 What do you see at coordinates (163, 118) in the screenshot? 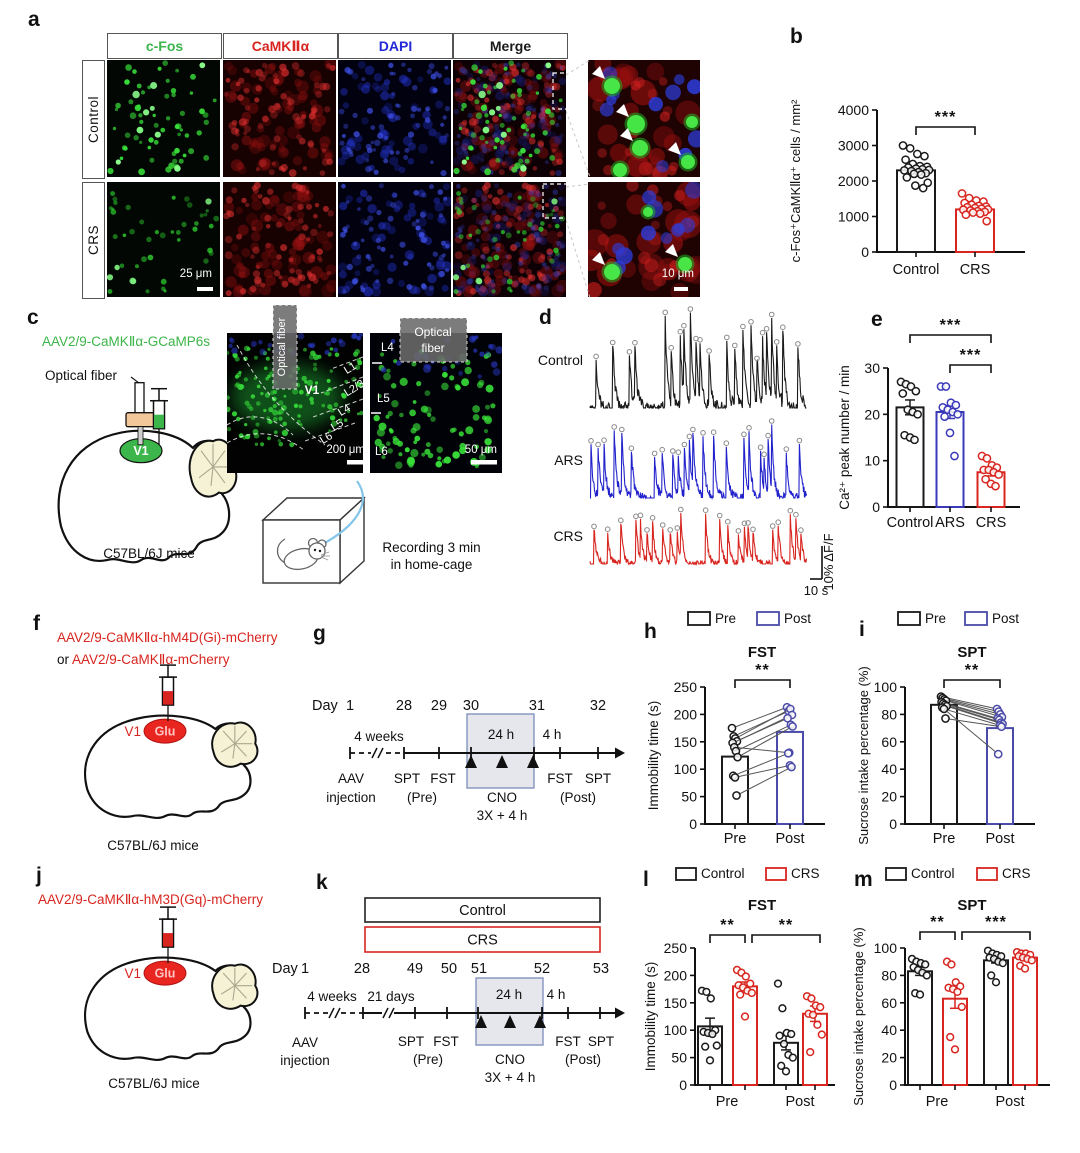
I see `micro-image-control-cfos` at bounding box center [163, 118].